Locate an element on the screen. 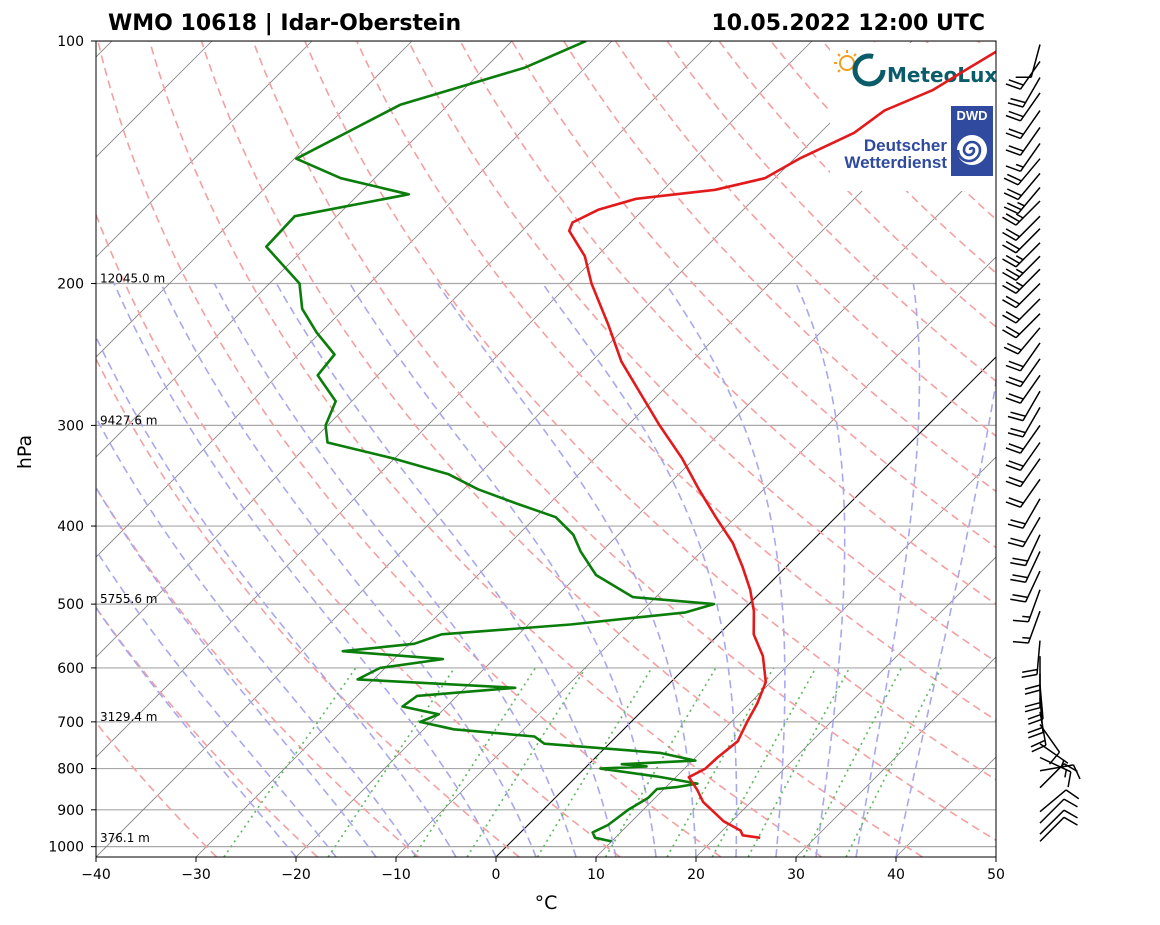  x-tick-label: 10 is located at coordinates (596, 875).